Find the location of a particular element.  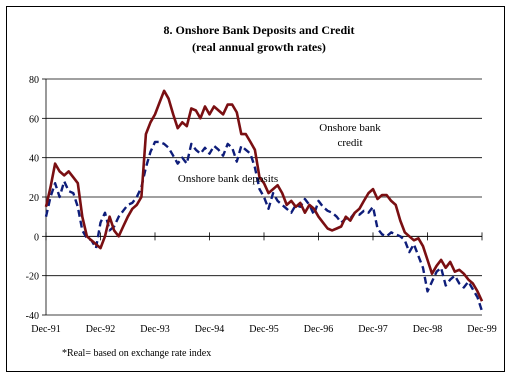

x-tick-label: Dec-99 is located at coordinates (481, 329).